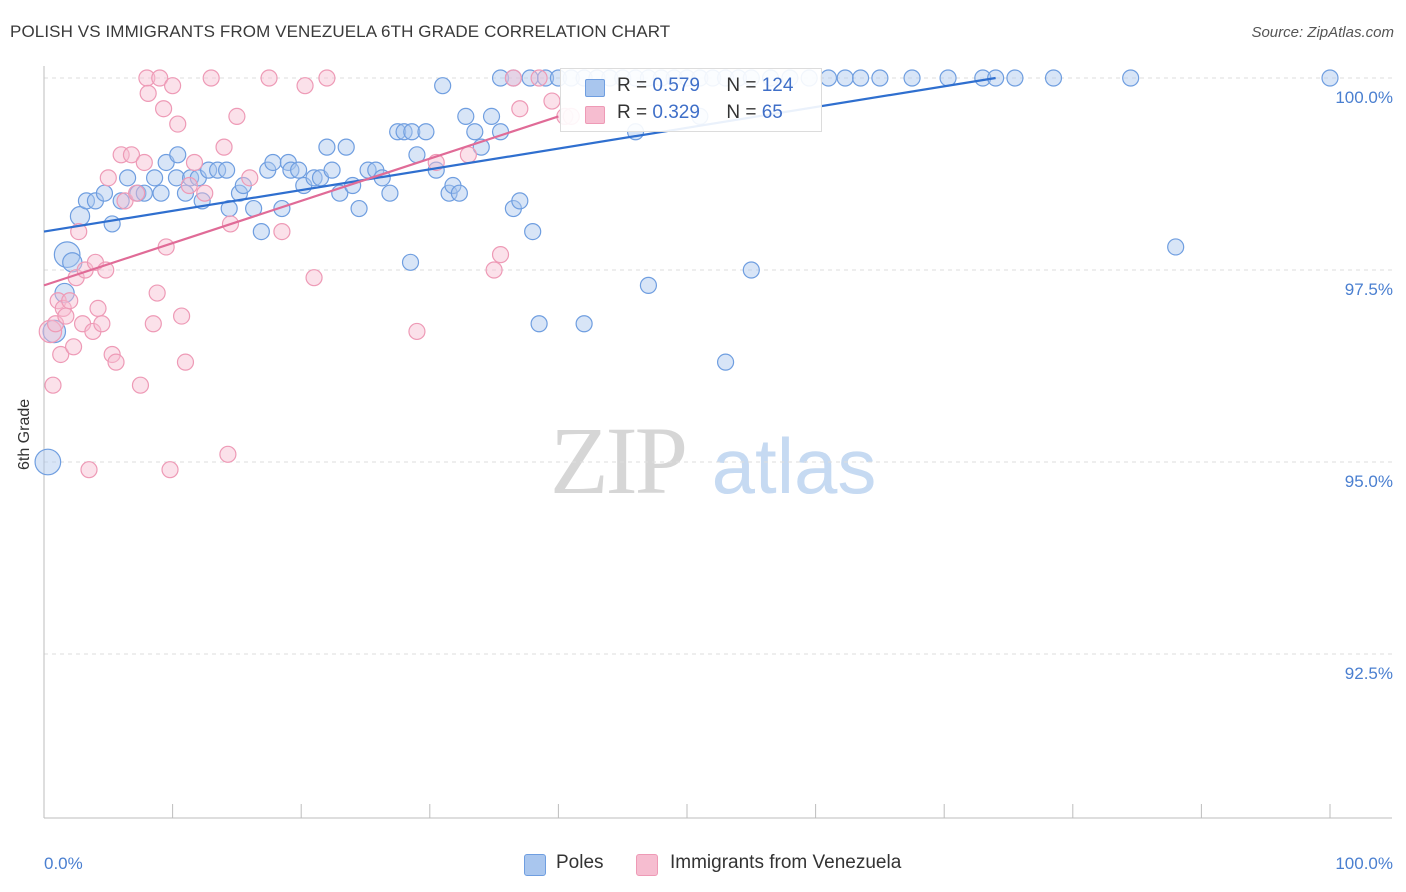 Image resolution: width=1406 pixels, height=892 pixels. I want to click on legend-venezuela-n: 65, so click(772, 112).